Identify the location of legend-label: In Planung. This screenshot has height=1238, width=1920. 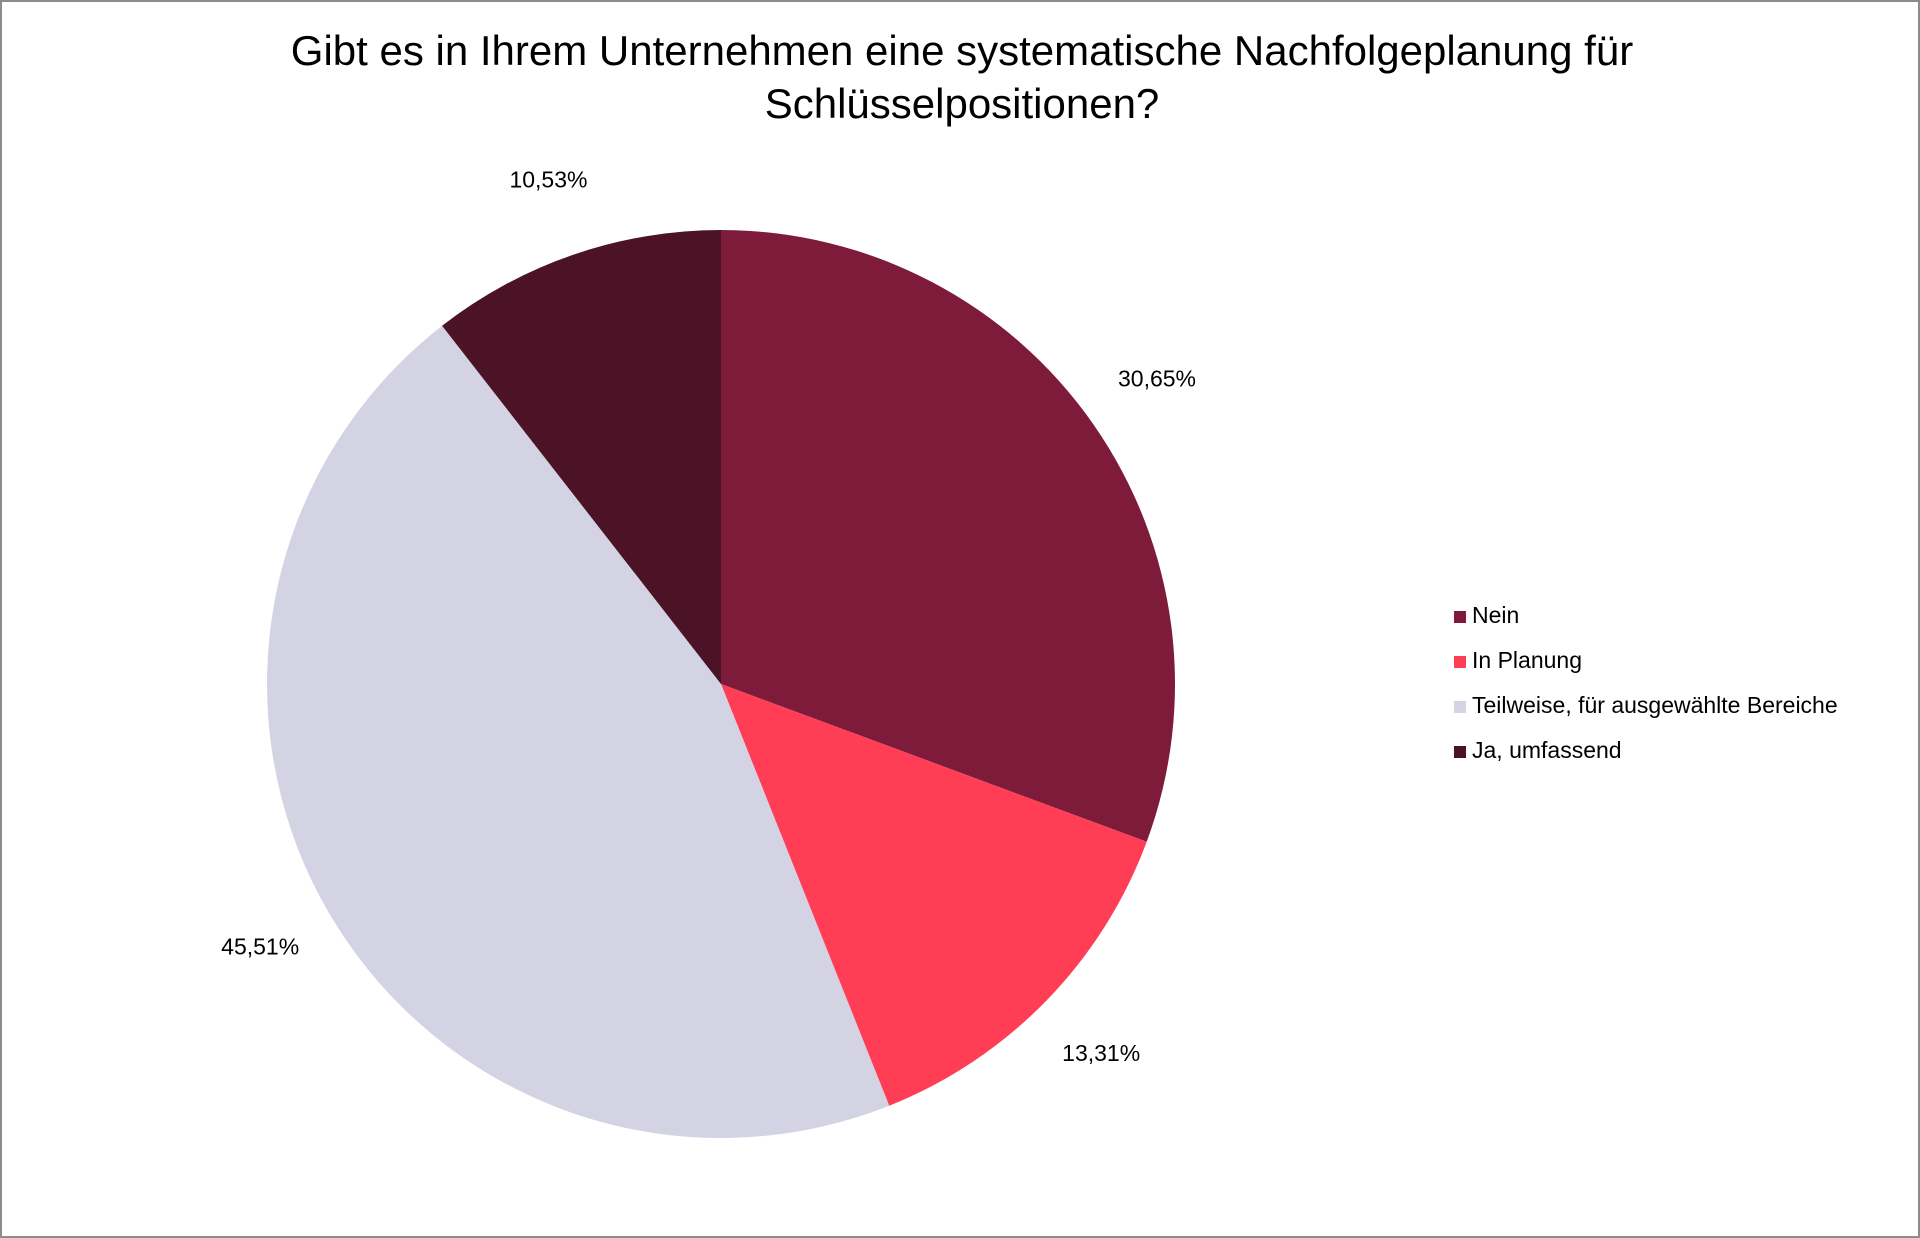
(1527, 660).